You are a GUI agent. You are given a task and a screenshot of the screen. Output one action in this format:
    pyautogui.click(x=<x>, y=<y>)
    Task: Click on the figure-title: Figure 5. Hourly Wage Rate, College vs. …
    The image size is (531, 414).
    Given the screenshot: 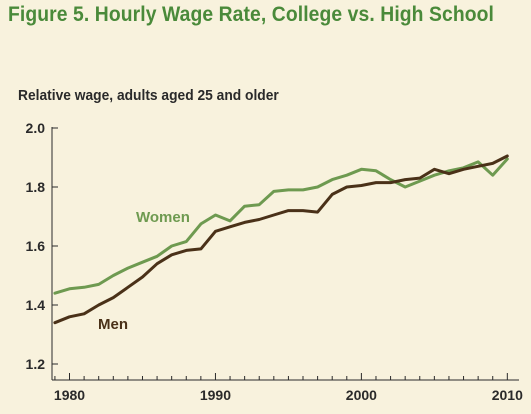 What is the action you would take?
    pyautogui.click(x=251, y=14)
    